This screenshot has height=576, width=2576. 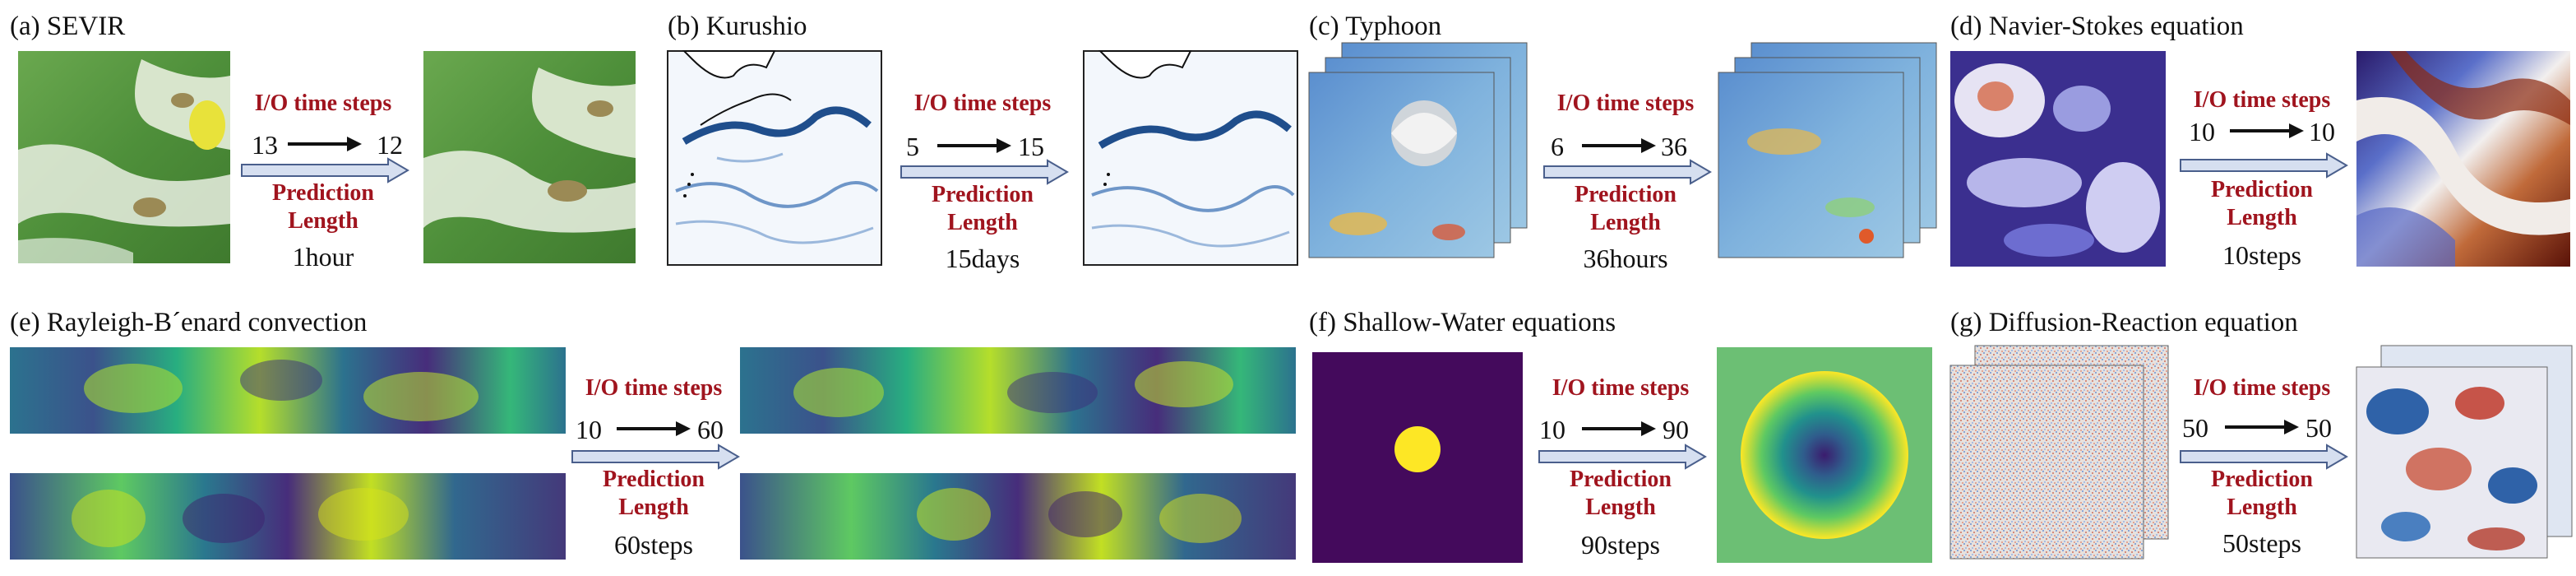 I want to click on panel-d-io-arrow, so click(x=2267, y=130).